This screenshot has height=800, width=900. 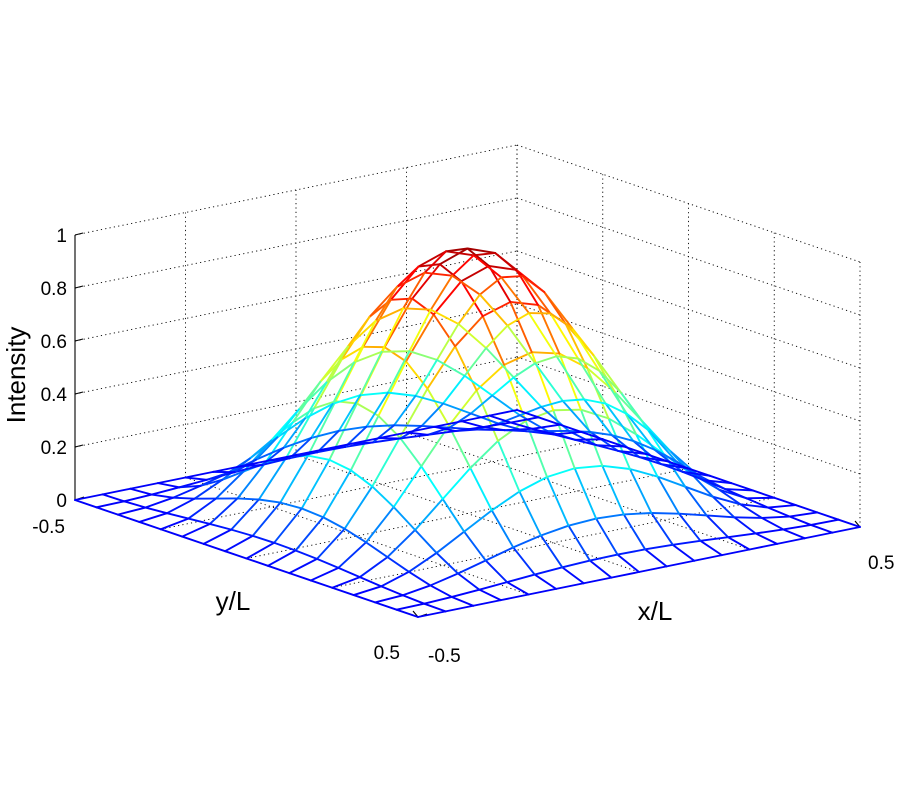 What do you see at coordinates (881, 563) in the screenshot?
I see `x-tick-label: 0.5` at bounding box center [881, 563].